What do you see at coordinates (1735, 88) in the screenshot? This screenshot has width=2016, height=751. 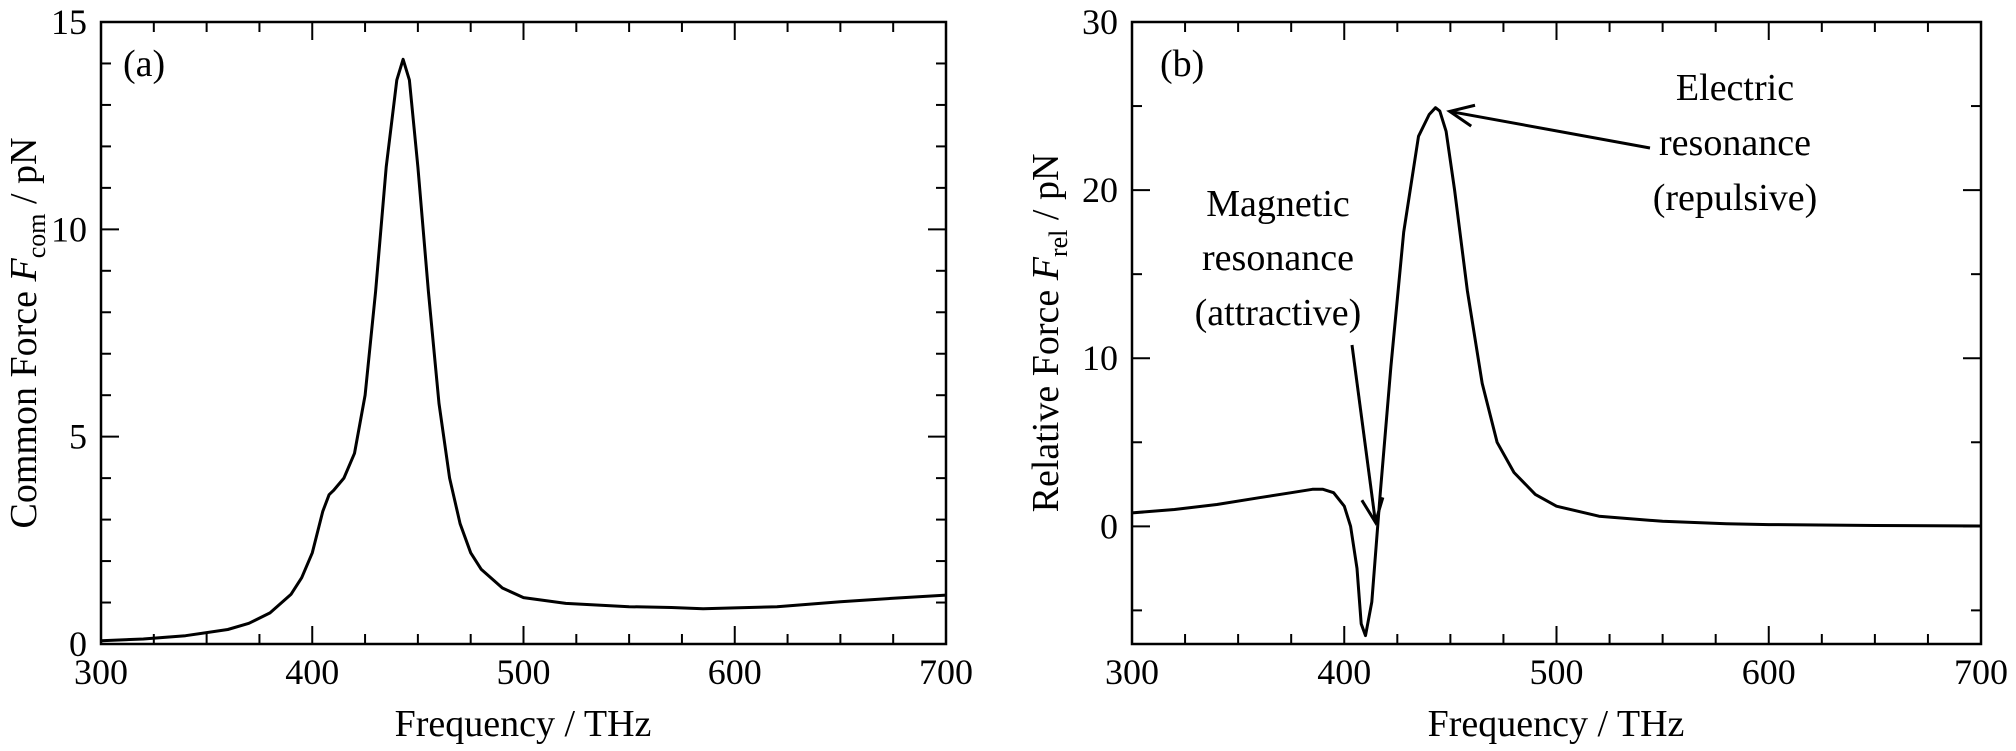 I see `annotation-electric-line-1: Electric` at bounding box center [1735, 88].